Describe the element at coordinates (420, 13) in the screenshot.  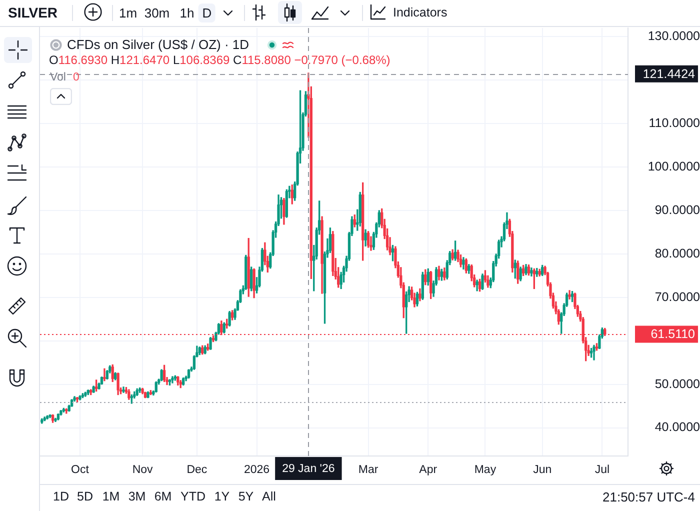
I see `text: Indicators` at that location.